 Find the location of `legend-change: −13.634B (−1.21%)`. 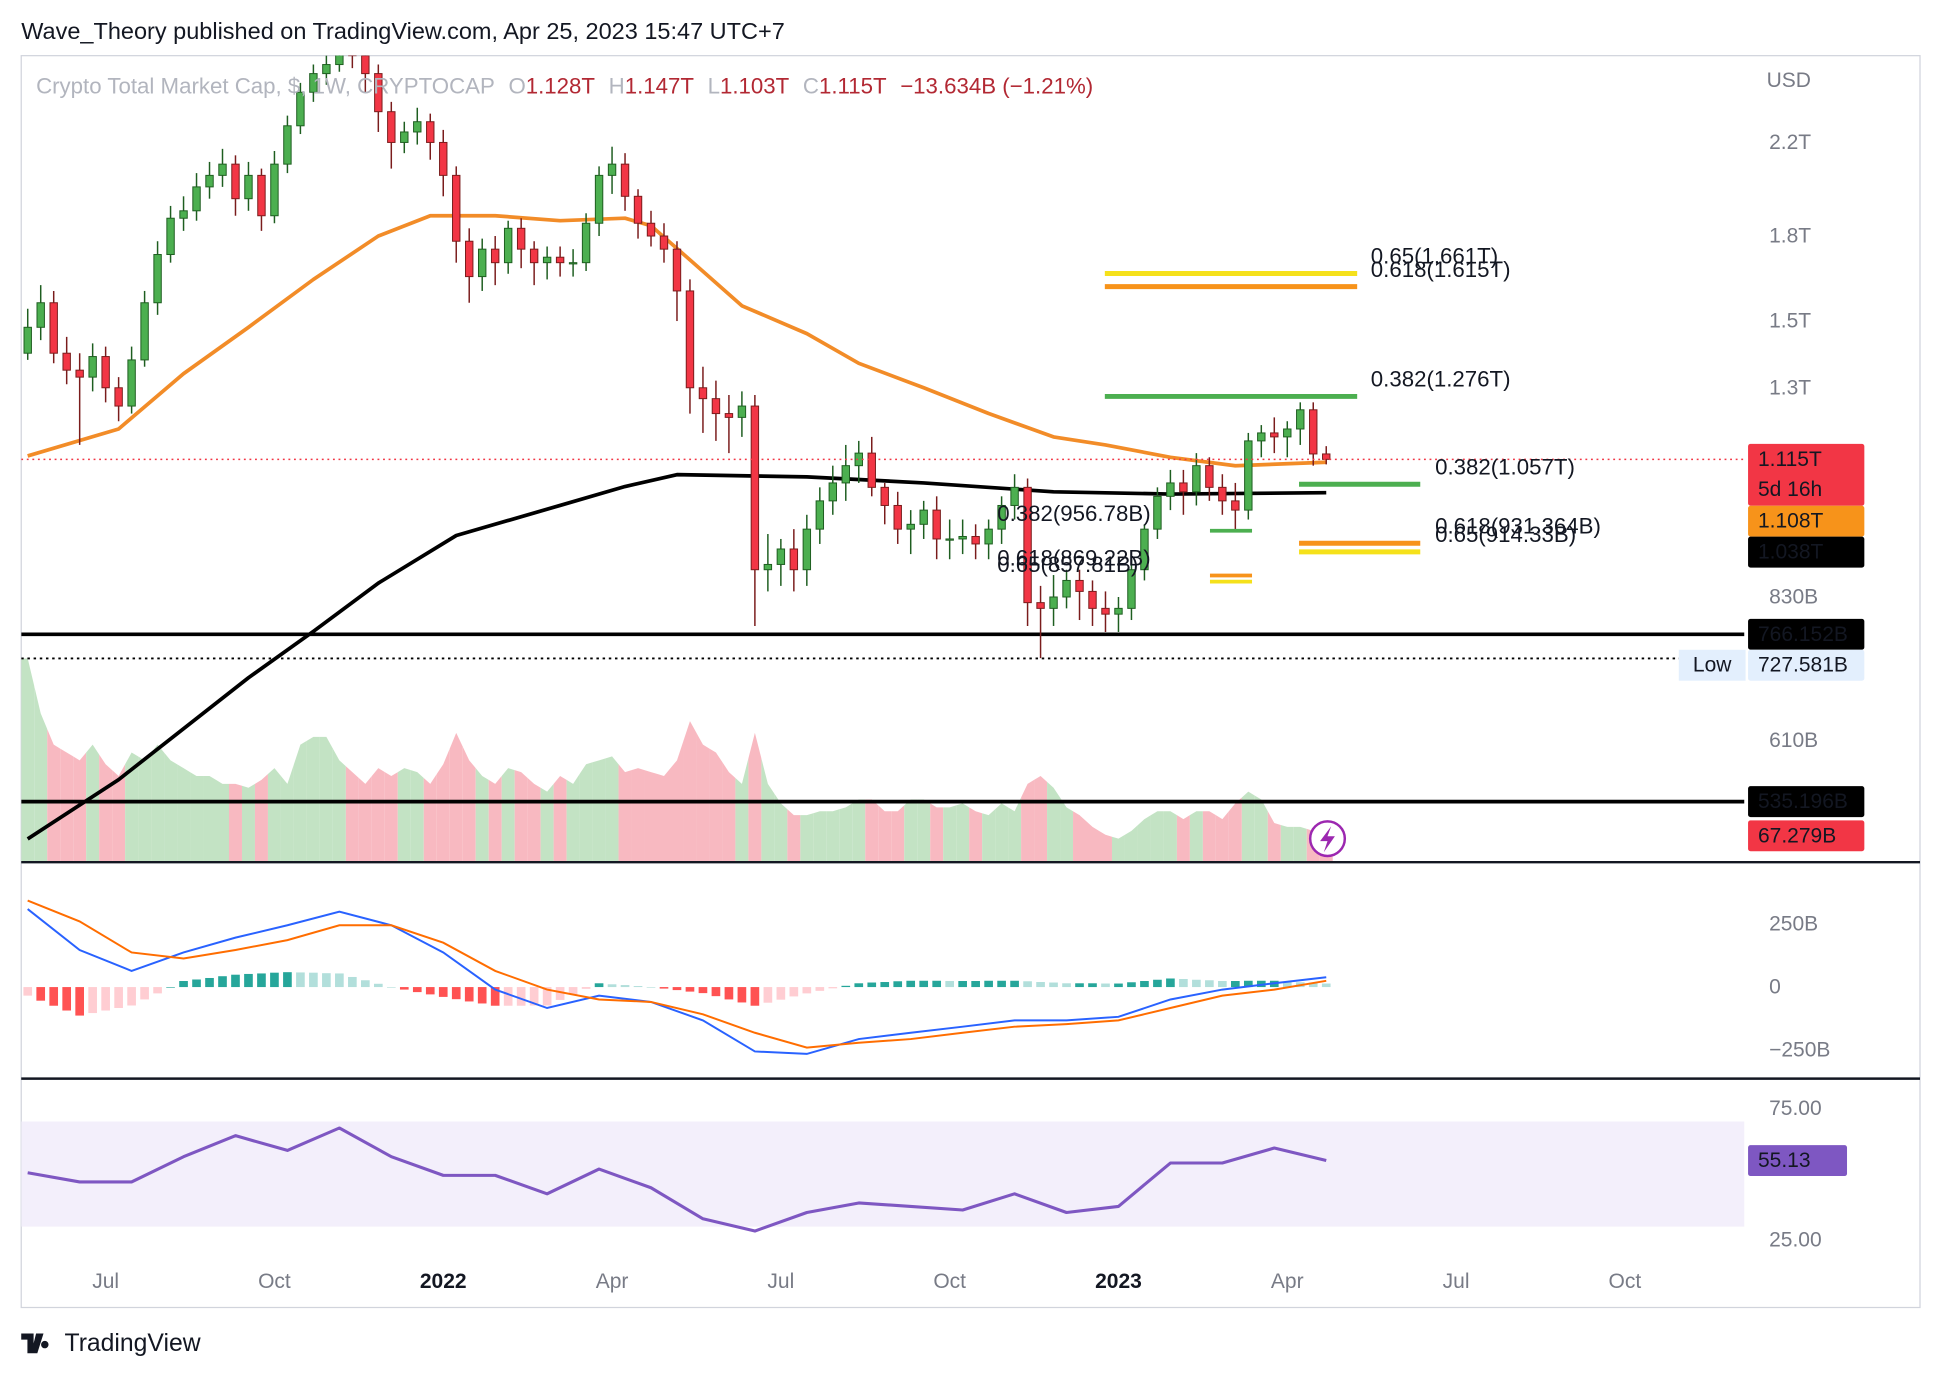

legend-change: −13.634B (−1.21%) is located at coordinates (996, 85).